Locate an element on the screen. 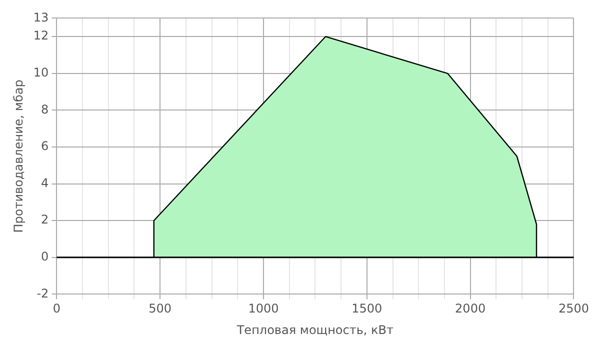 The image size is (600, 350). x-axis-title: Тепловая мощность, кВт is located at coordinates (315, 329).